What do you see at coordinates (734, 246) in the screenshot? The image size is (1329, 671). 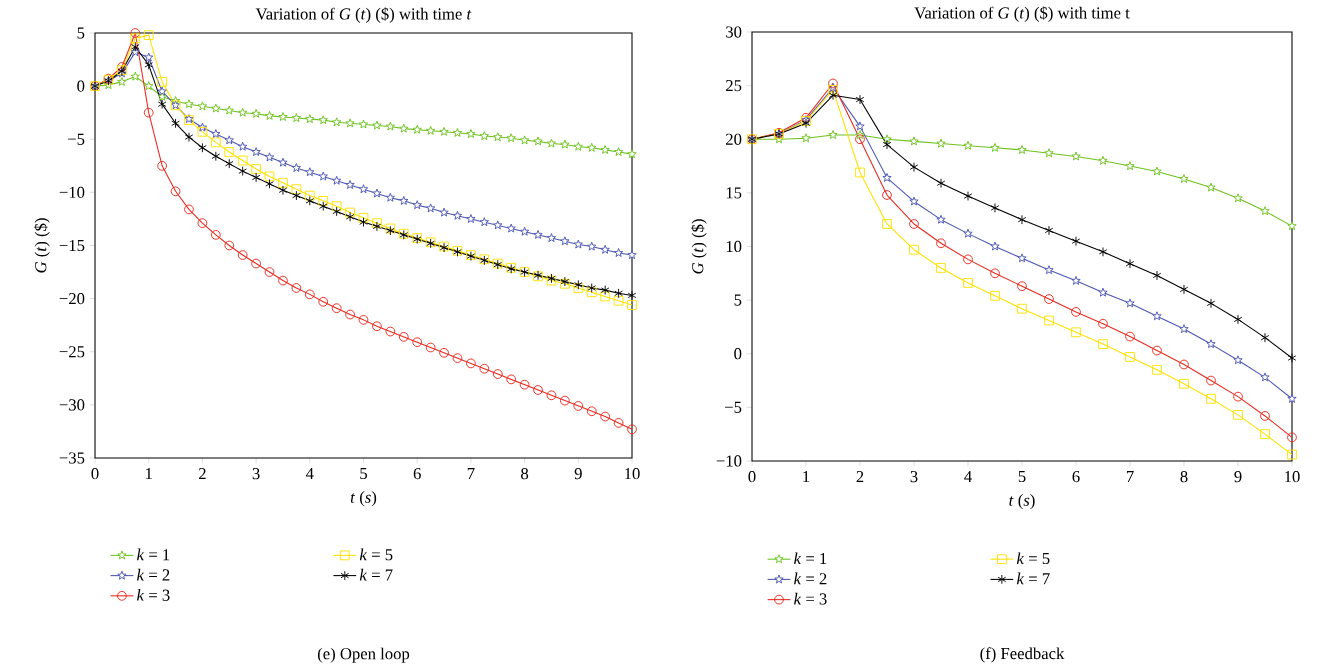 I see `y-tick-label: 10` at bounding box center [734, 246].